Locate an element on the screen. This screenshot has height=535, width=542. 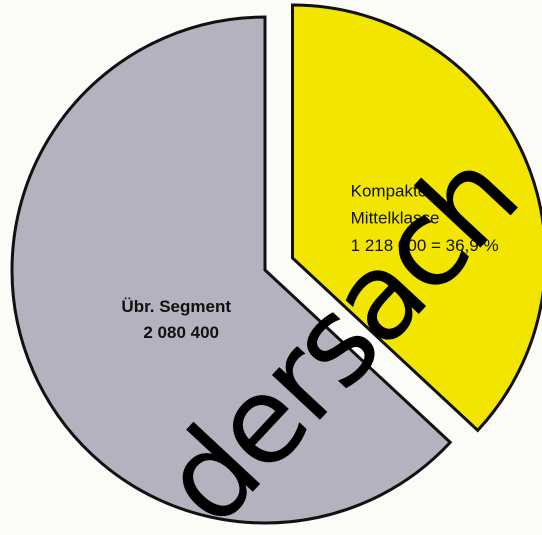
category-label: Kompakte Mittelklasse is located at coordinates (395, 205).